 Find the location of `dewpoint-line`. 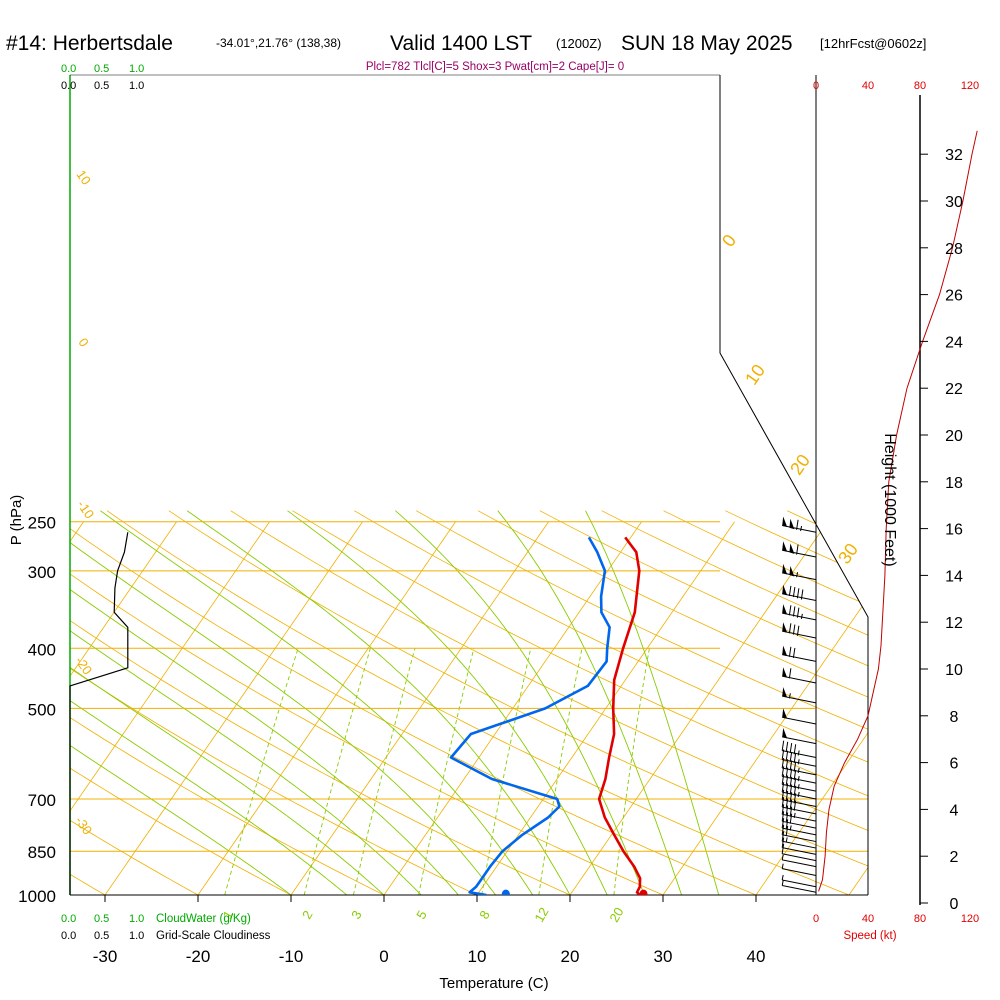

dewpoint-line is located at coordinates (530, 715).